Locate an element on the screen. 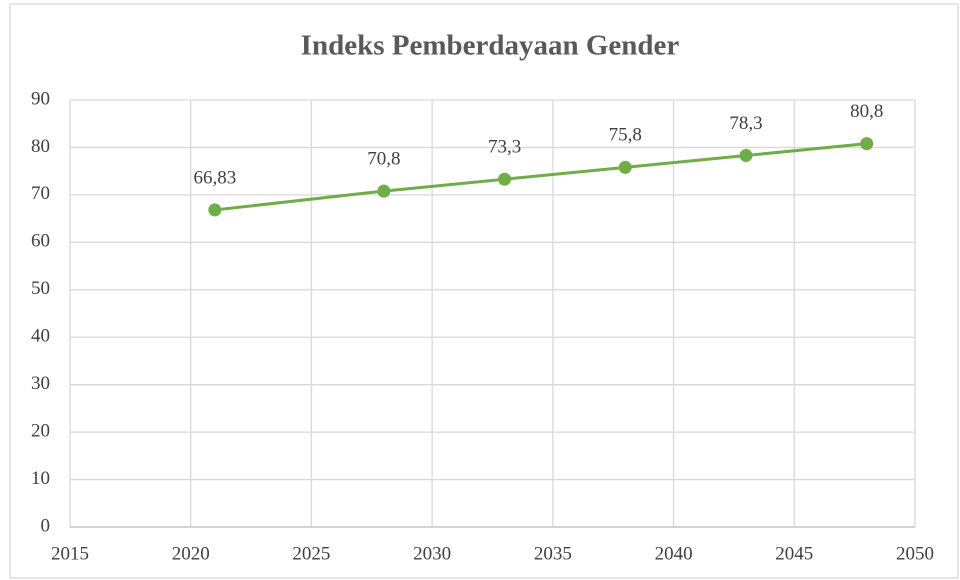 This screenshot has height=580, width=960. y-tick-label: 80 is located at coordinates (40, 146).